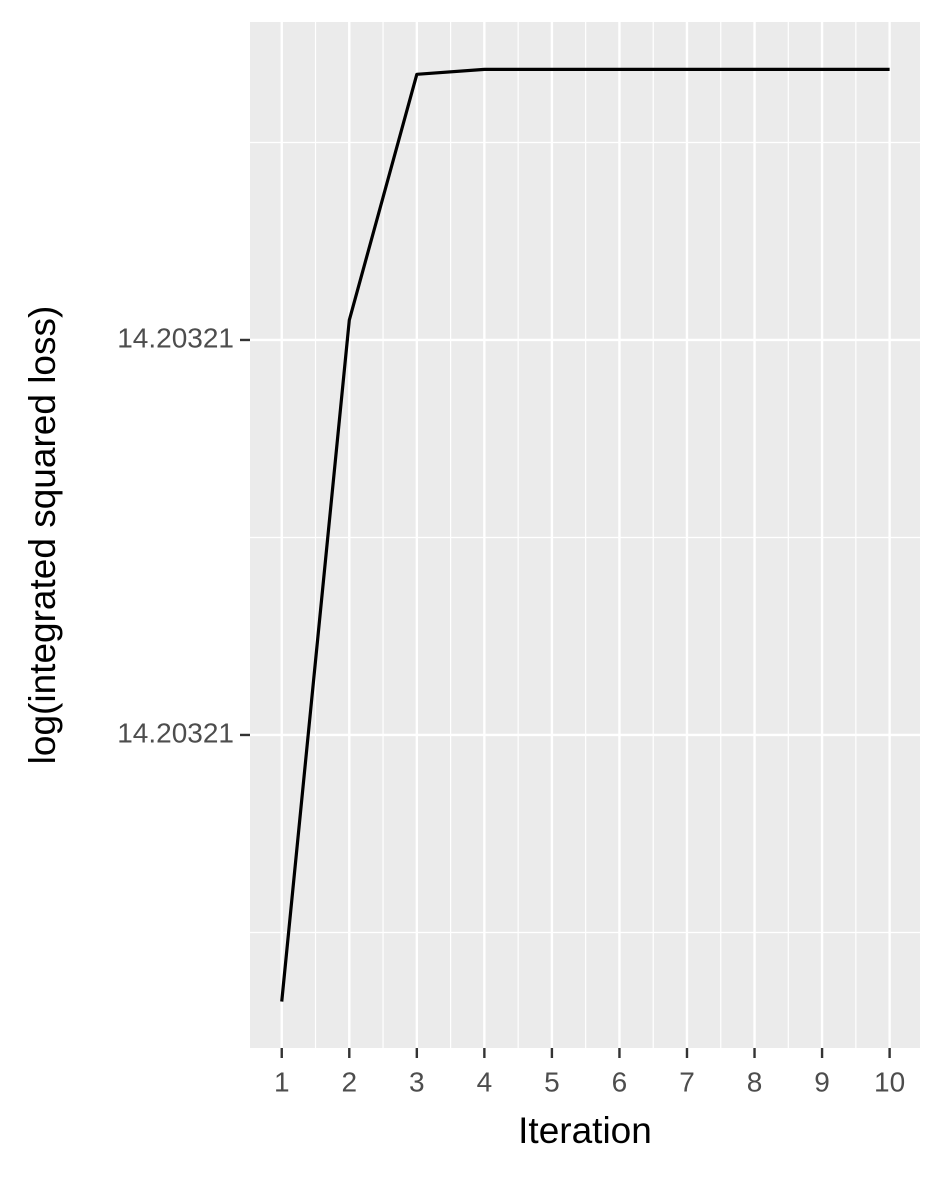 The height and width of the screenshot is (1181, 944). What do you see at coordinates (417, 1081) in the screenshot?
I see `x-tick-label: 3` at bounding box center [417, 1081].